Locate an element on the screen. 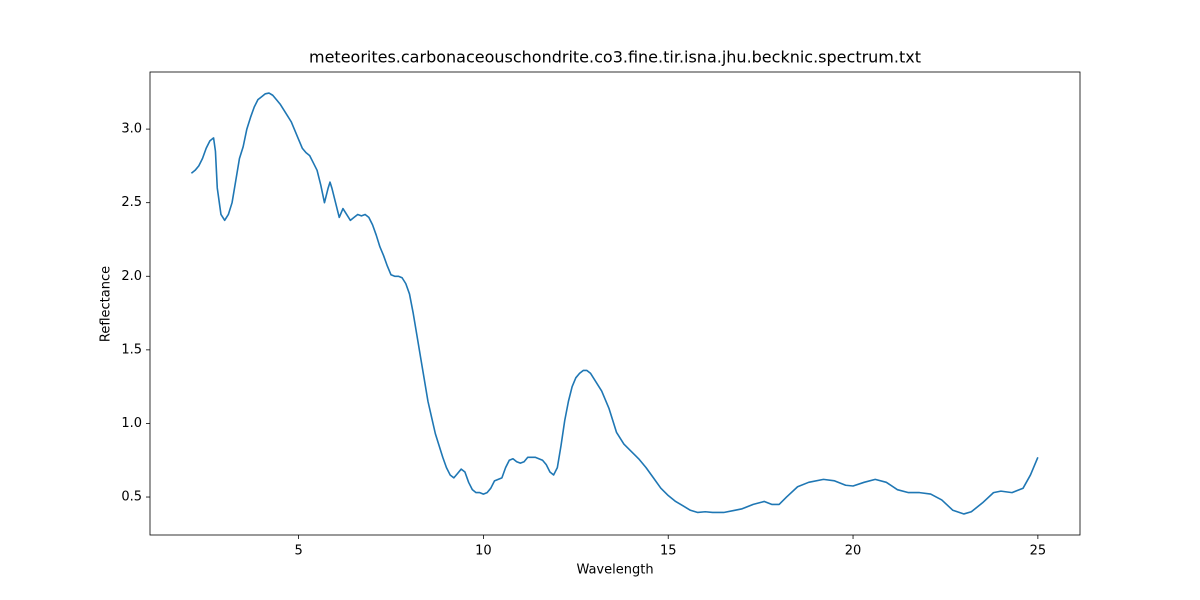  y-tick-label: 1.0 is located at coordinates (131, 423).